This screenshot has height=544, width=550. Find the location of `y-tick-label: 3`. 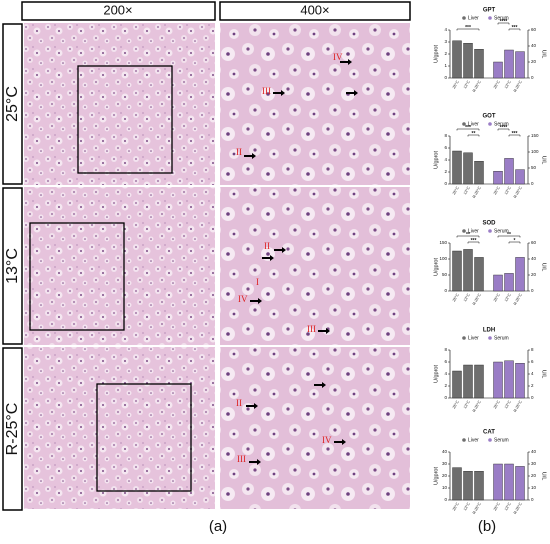

y-tick-label: 3 is located at coordinates (445, 41).